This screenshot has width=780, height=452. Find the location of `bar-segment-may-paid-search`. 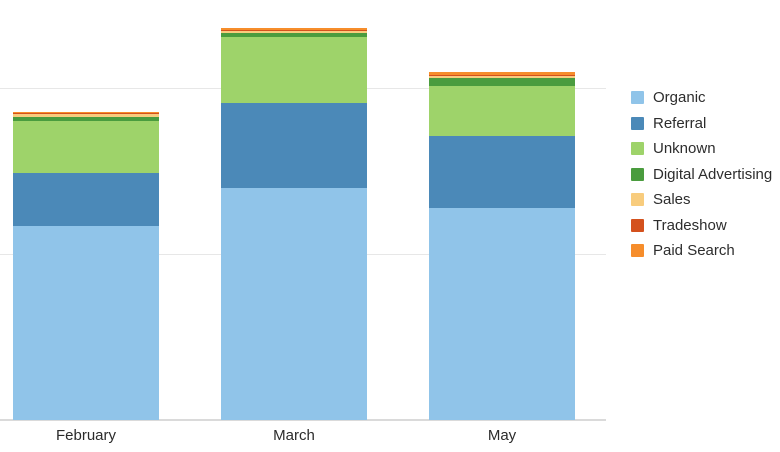

bar-segment-may-paid-search is located at coordinates (502, 74).